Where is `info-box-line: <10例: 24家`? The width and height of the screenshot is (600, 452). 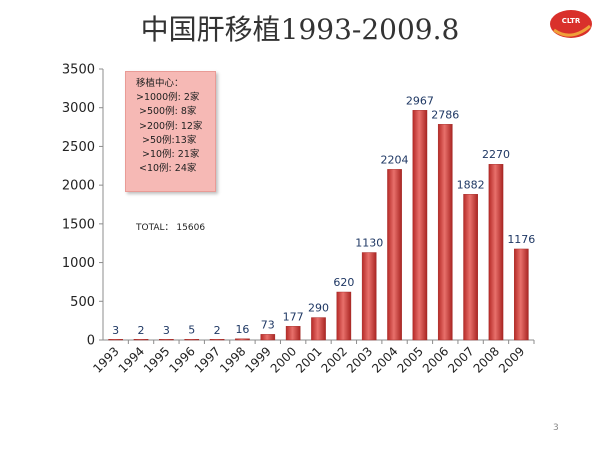 info-box-line: <10例: 24家 is located at coordinates (168, 169).